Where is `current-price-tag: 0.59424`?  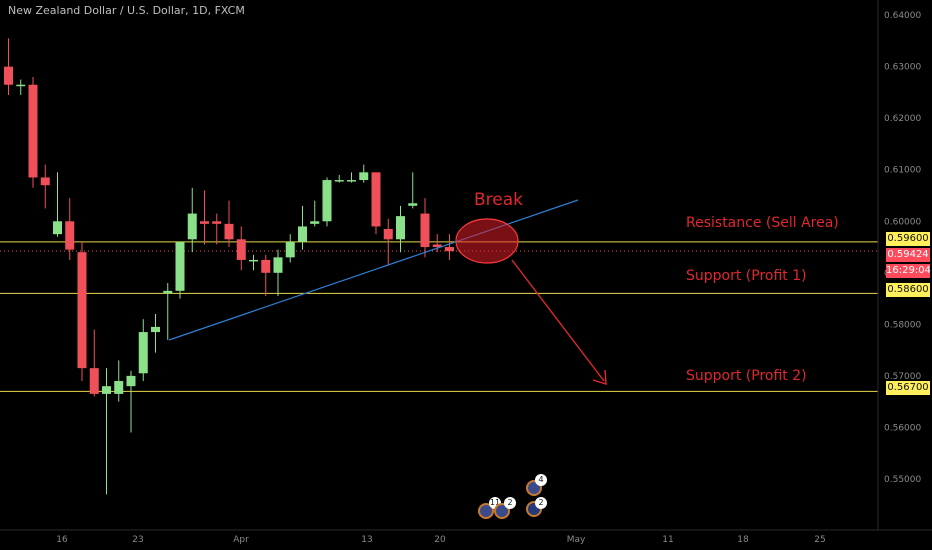
current-price-tag: 0.59424 is located at coordinates (908, 255).